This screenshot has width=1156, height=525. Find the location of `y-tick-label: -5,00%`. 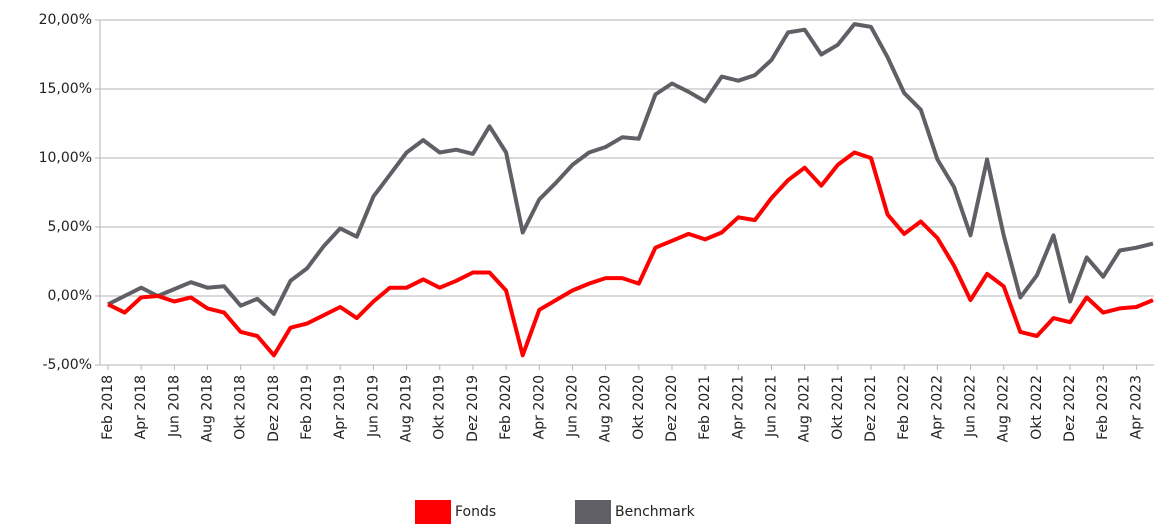

y-tick-label: -5,00% is located at coordinates (67, 365).